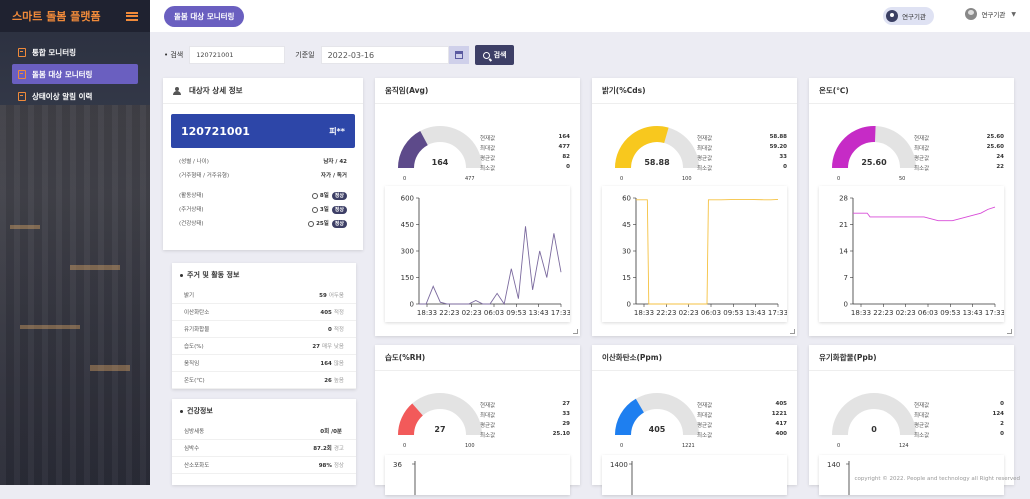 This screenshot has width=1030, height=499. I want to click on sensor-title: 온도(℃), so click(911, 91).